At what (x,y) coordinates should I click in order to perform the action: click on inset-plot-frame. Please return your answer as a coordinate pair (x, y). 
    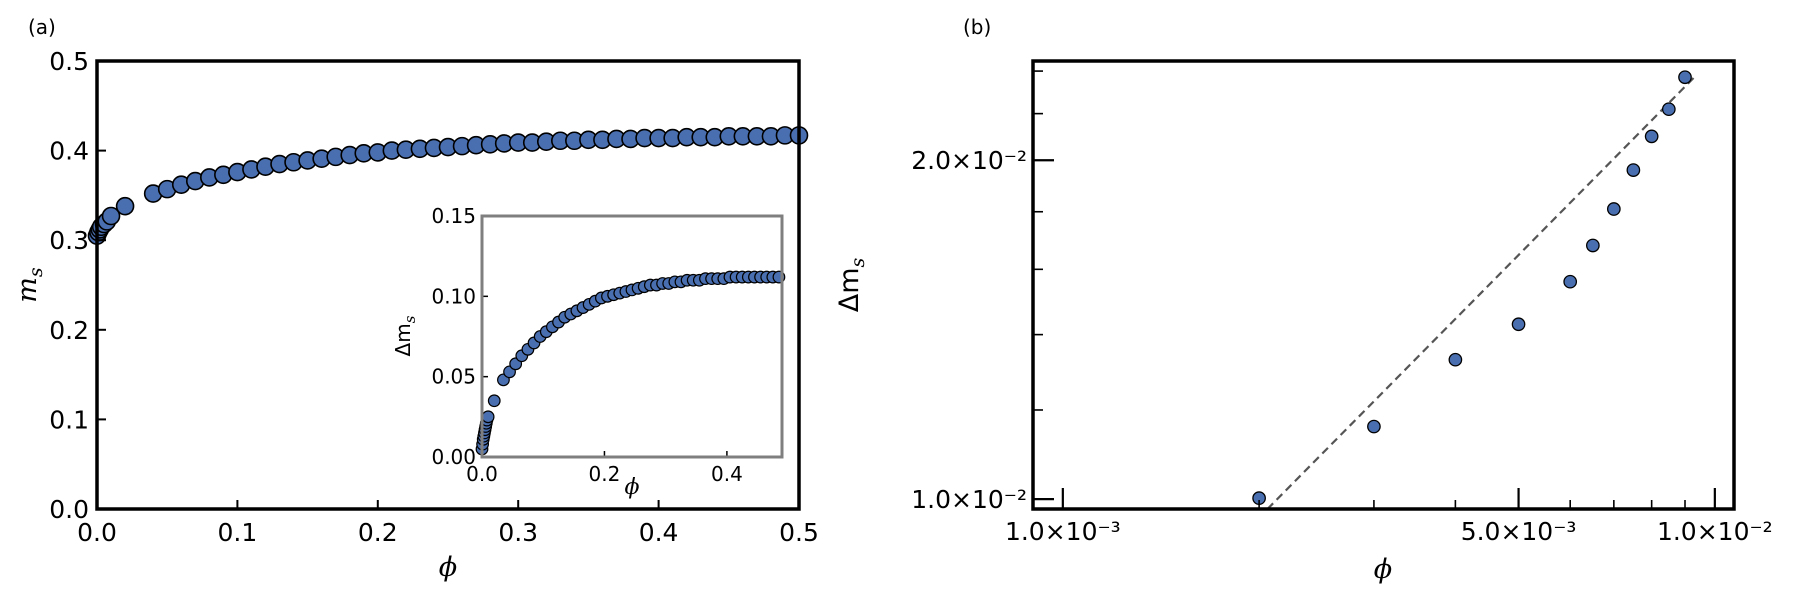
    Looking at the image, I should click on (632, 336).